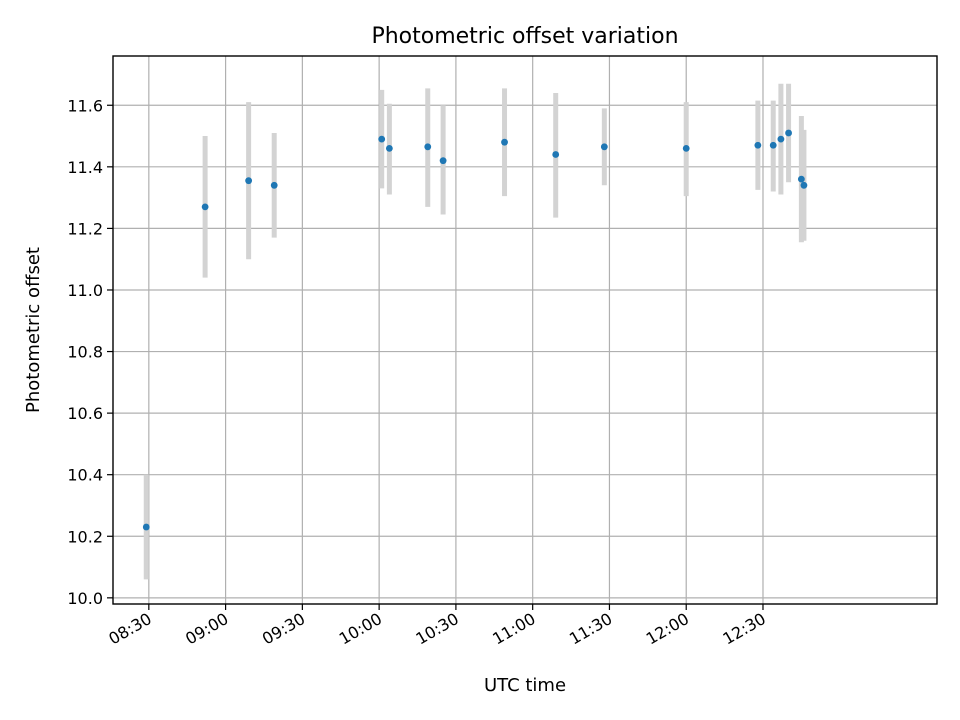  What do you see at coordinates (206, 629) in the screenshot?
I see `x-tick-label: 09:00` at bounding box center [206, 629].